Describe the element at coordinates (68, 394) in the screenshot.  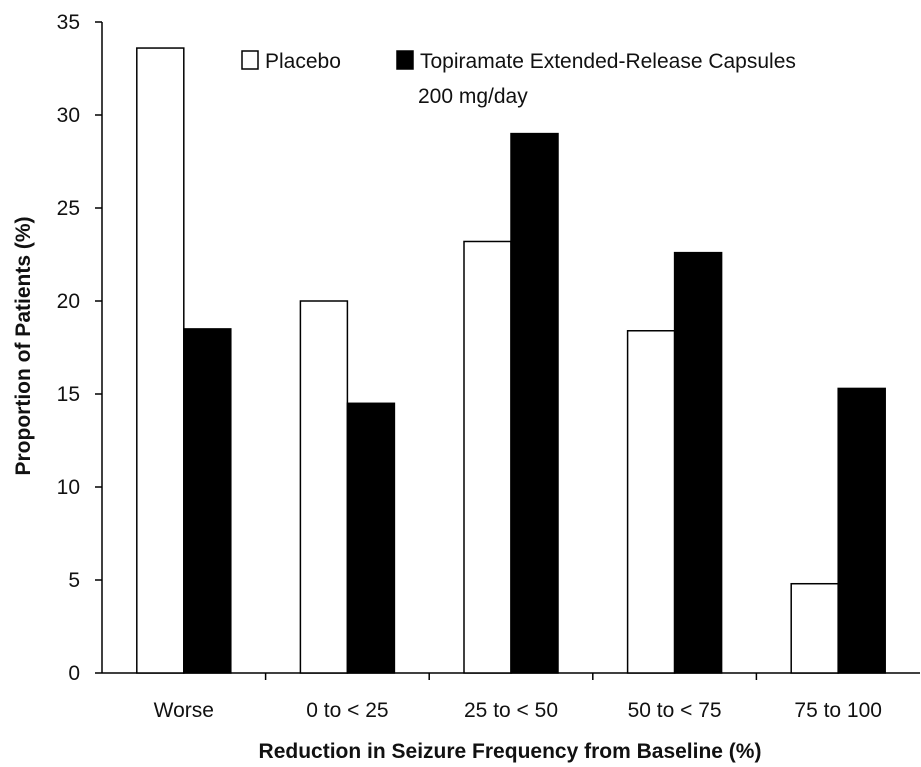
I see `y-tick-label: 15` at that location.